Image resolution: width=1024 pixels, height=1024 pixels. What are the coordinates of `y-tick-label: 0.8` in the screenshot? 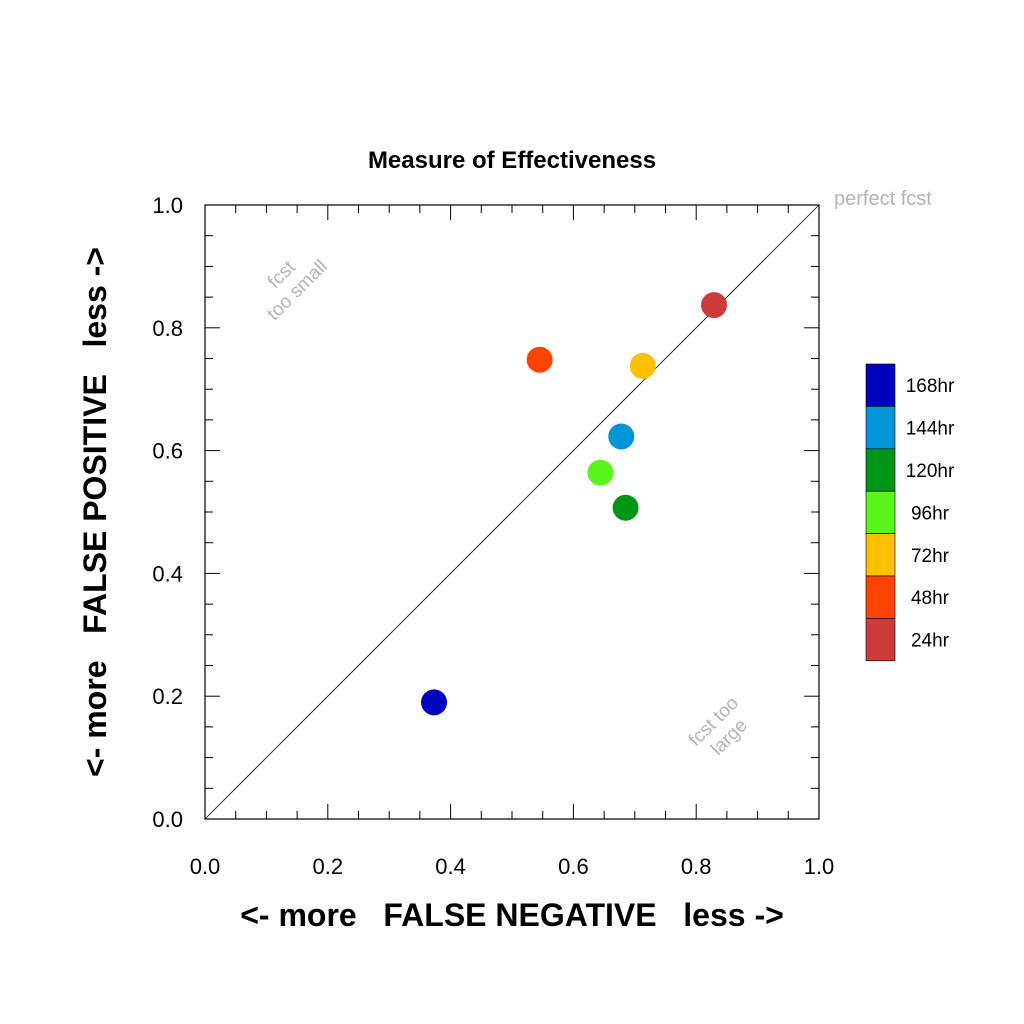 It's located at (167, 328).